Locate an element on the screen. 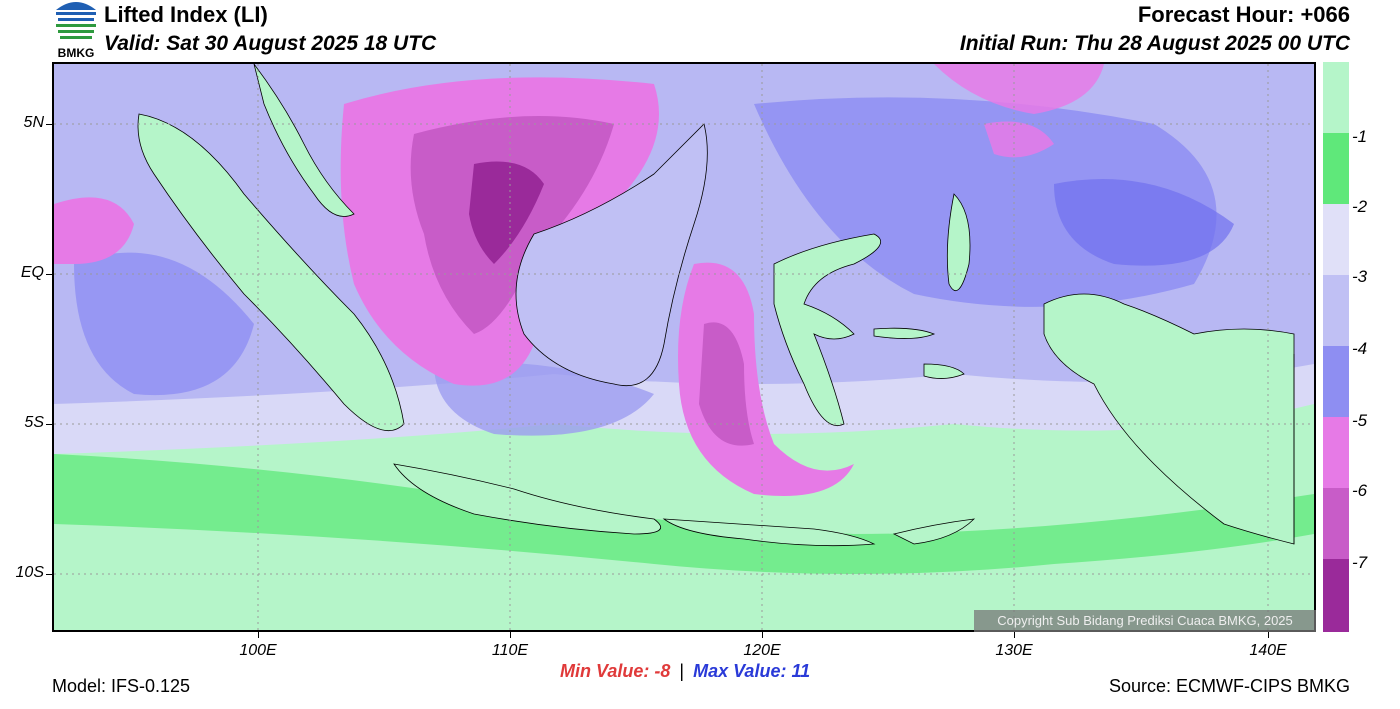 The height and width of the screenshot is (709, 1400). lat-label-10s: 10S is located at coordinates (29, 572).